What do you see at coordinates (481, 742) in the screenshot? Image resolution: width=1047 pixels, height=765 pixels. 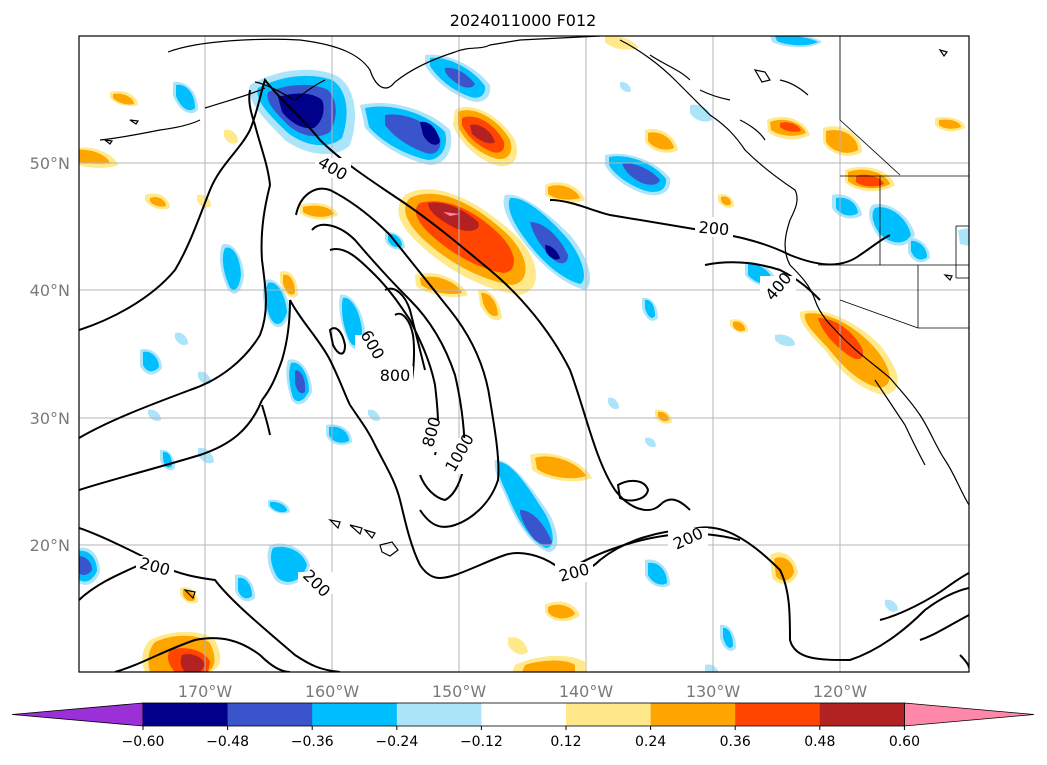 I see `colorbar-tick-label: −0.12` at bounding box center [481, 742].